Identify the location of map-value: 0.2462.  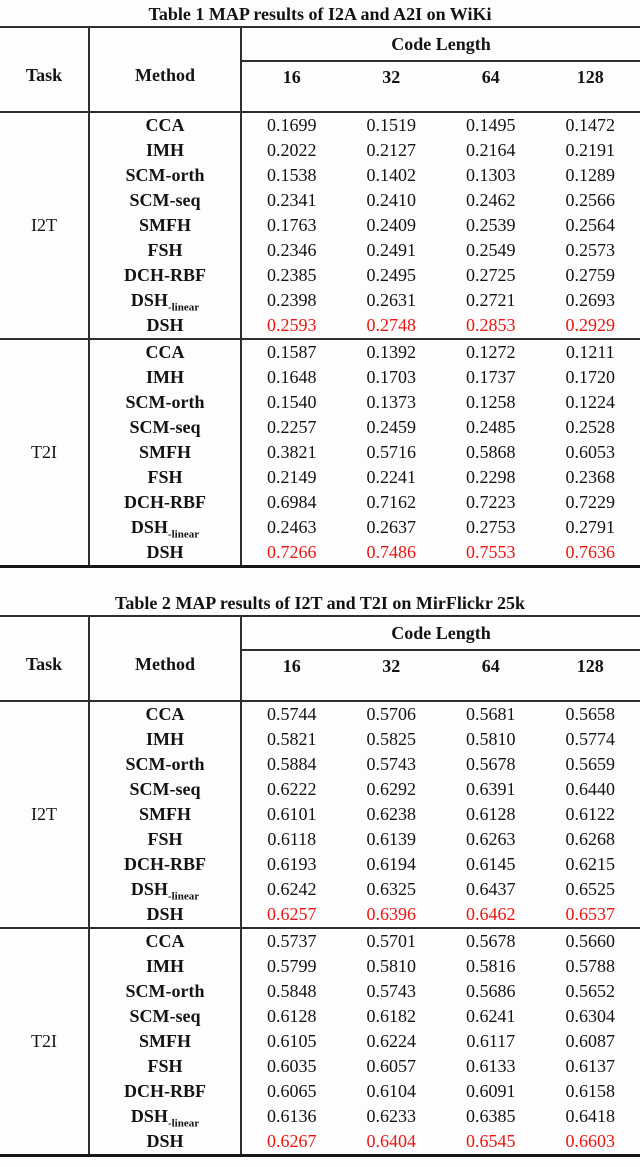
(491, 200).